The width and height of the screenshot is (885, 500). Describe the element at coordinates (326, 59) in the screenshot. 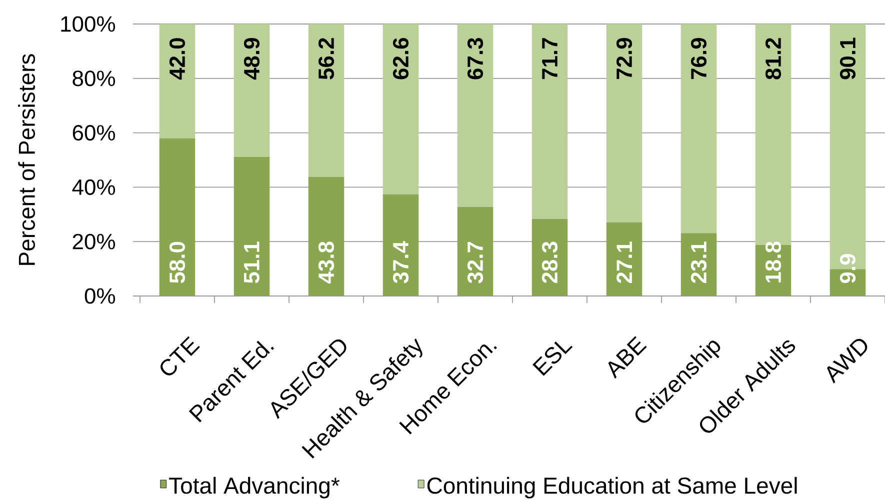

I see `data-label: 56.2` at that location.